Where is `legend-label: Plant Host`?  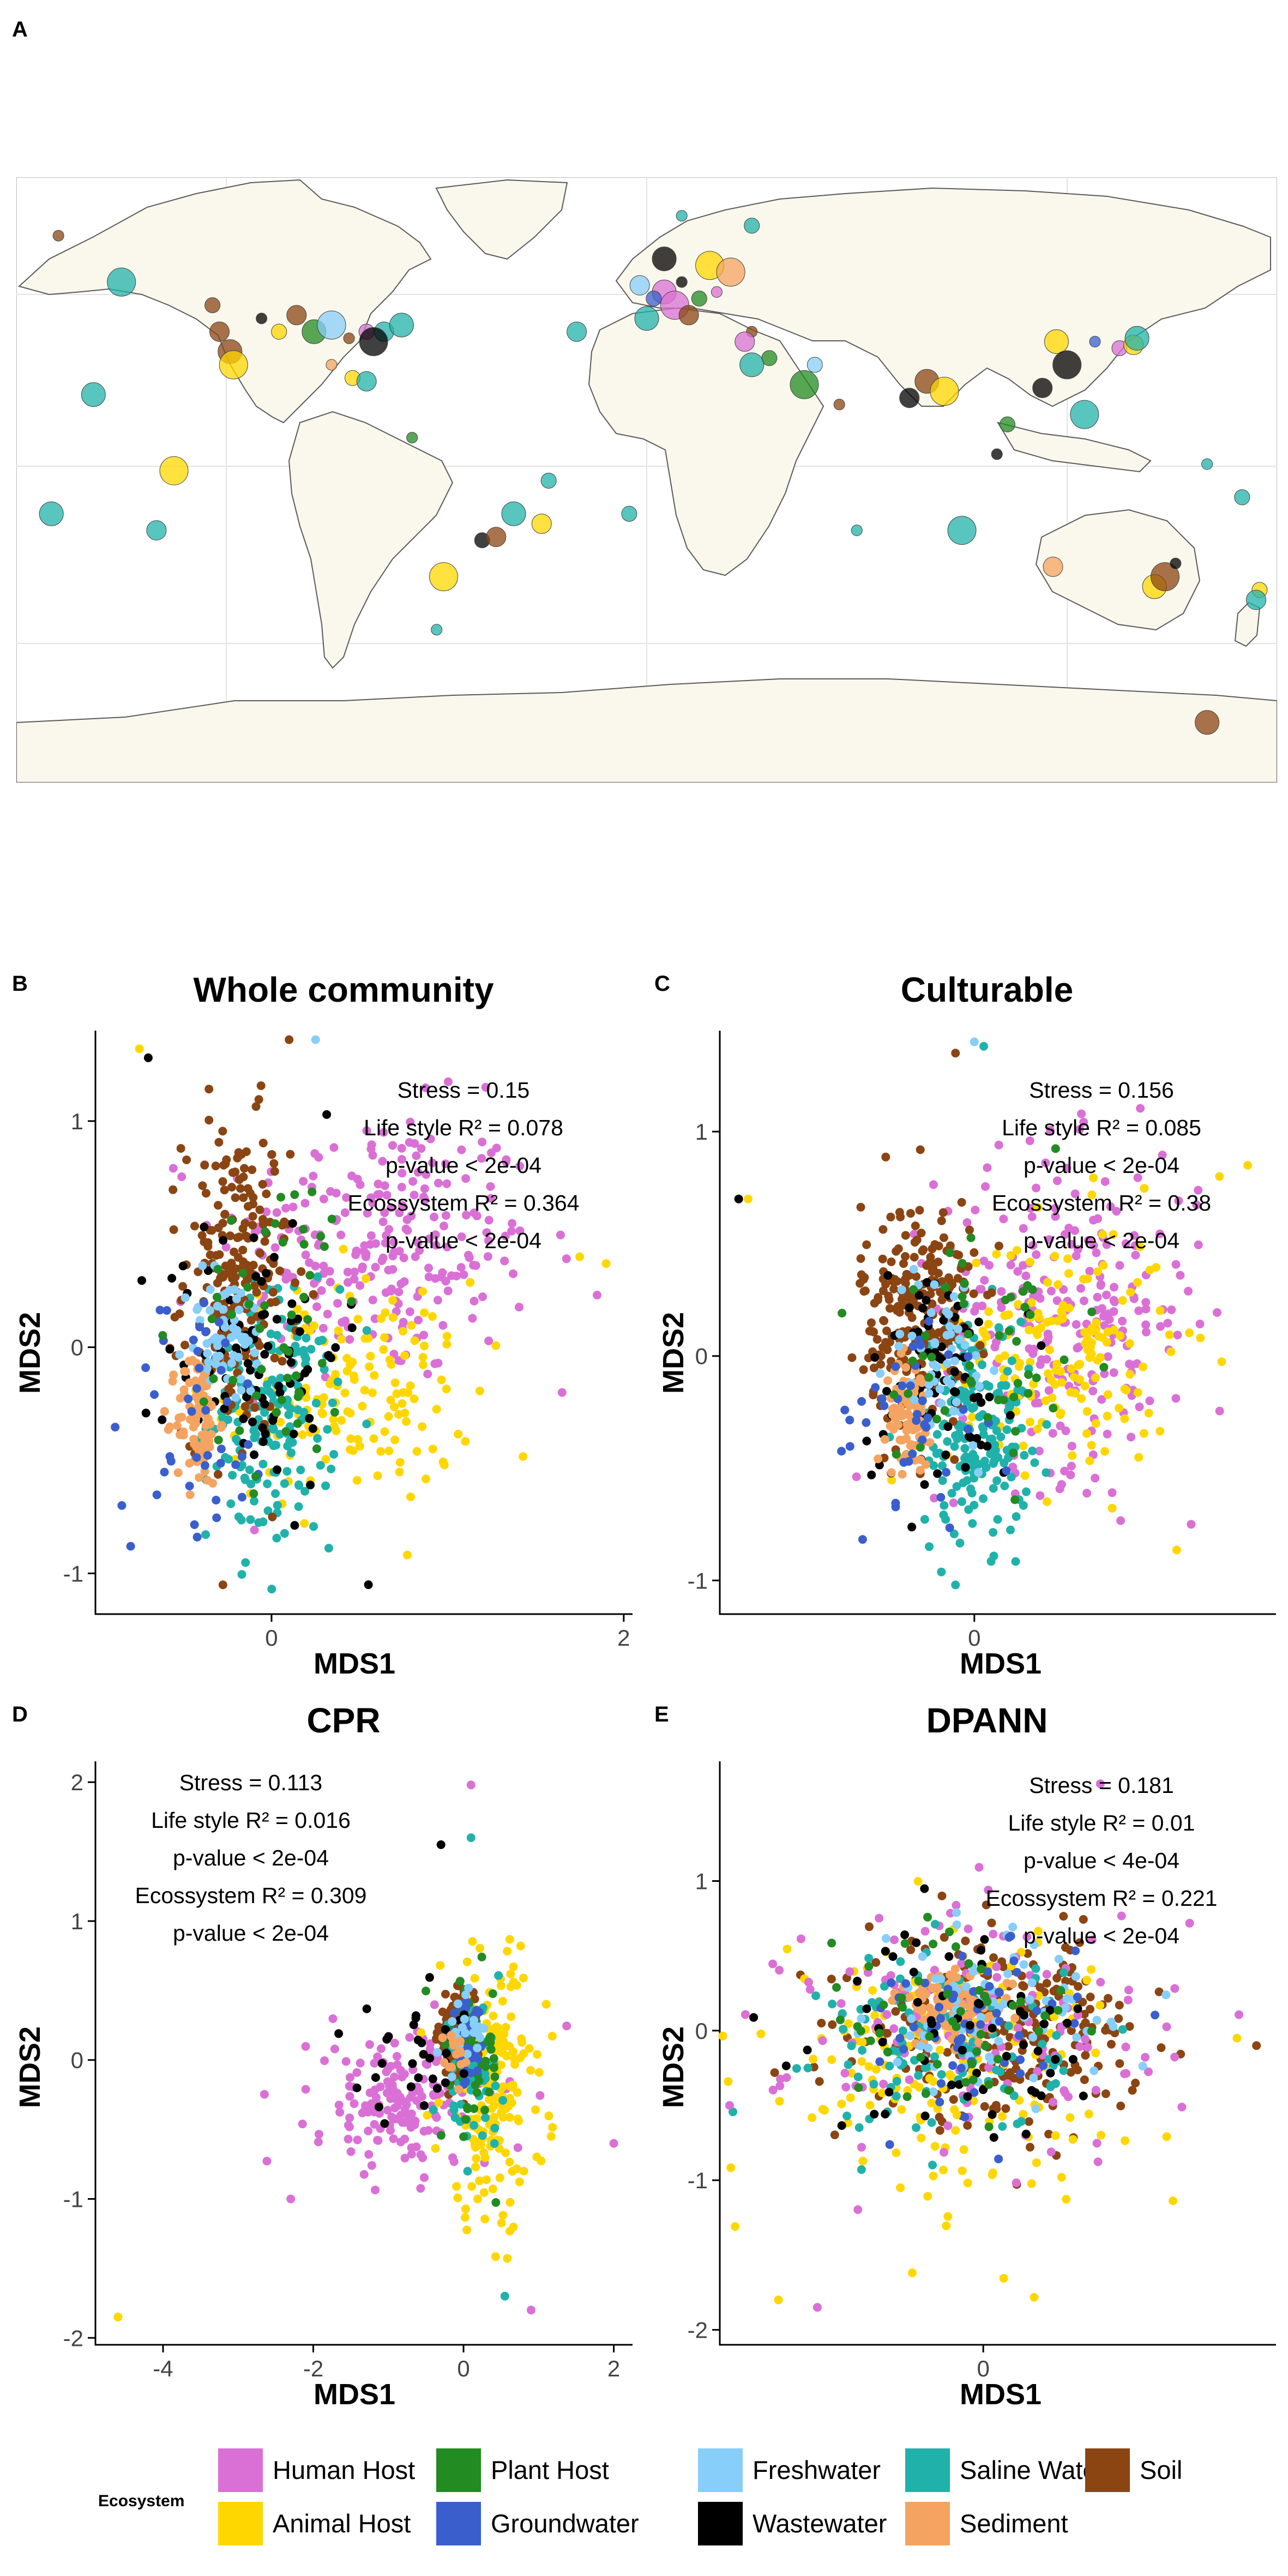
legend-label: Plant Host is located at coordinates (550, 2469).